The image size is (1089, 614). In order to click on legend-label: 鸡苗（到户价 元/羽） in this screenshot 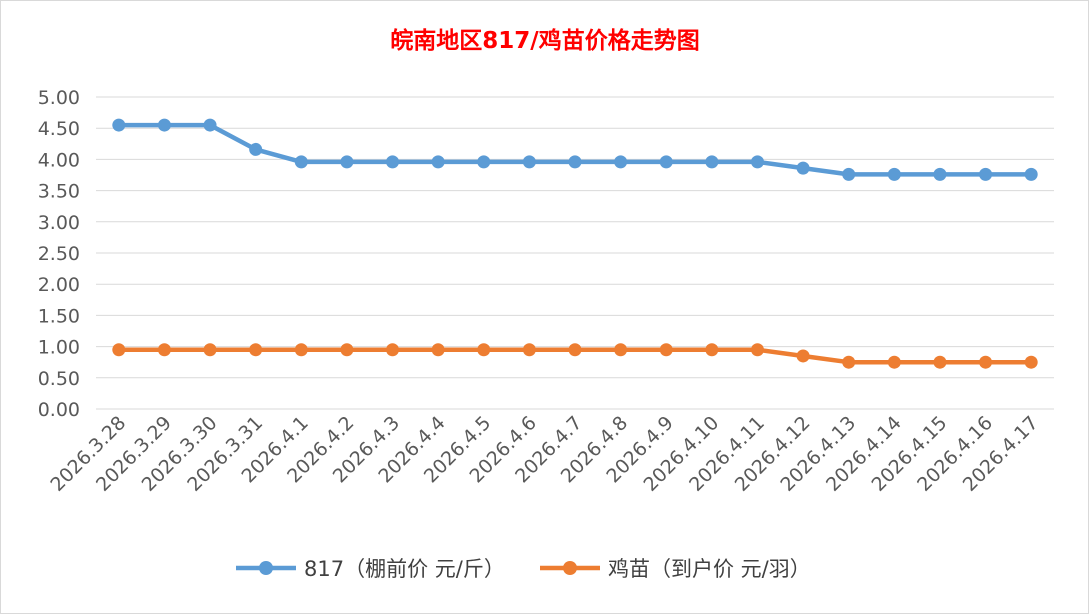, I will do `click(709, 569)`.